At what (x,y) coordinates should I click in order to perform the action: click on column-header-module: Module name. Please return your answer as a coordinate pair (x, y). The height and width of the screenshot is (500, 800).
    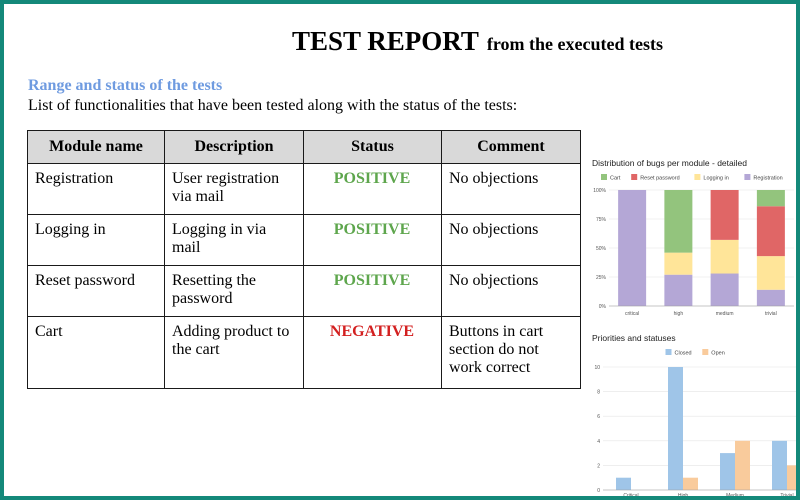
    Looking at the image, I should click on (96, 147).